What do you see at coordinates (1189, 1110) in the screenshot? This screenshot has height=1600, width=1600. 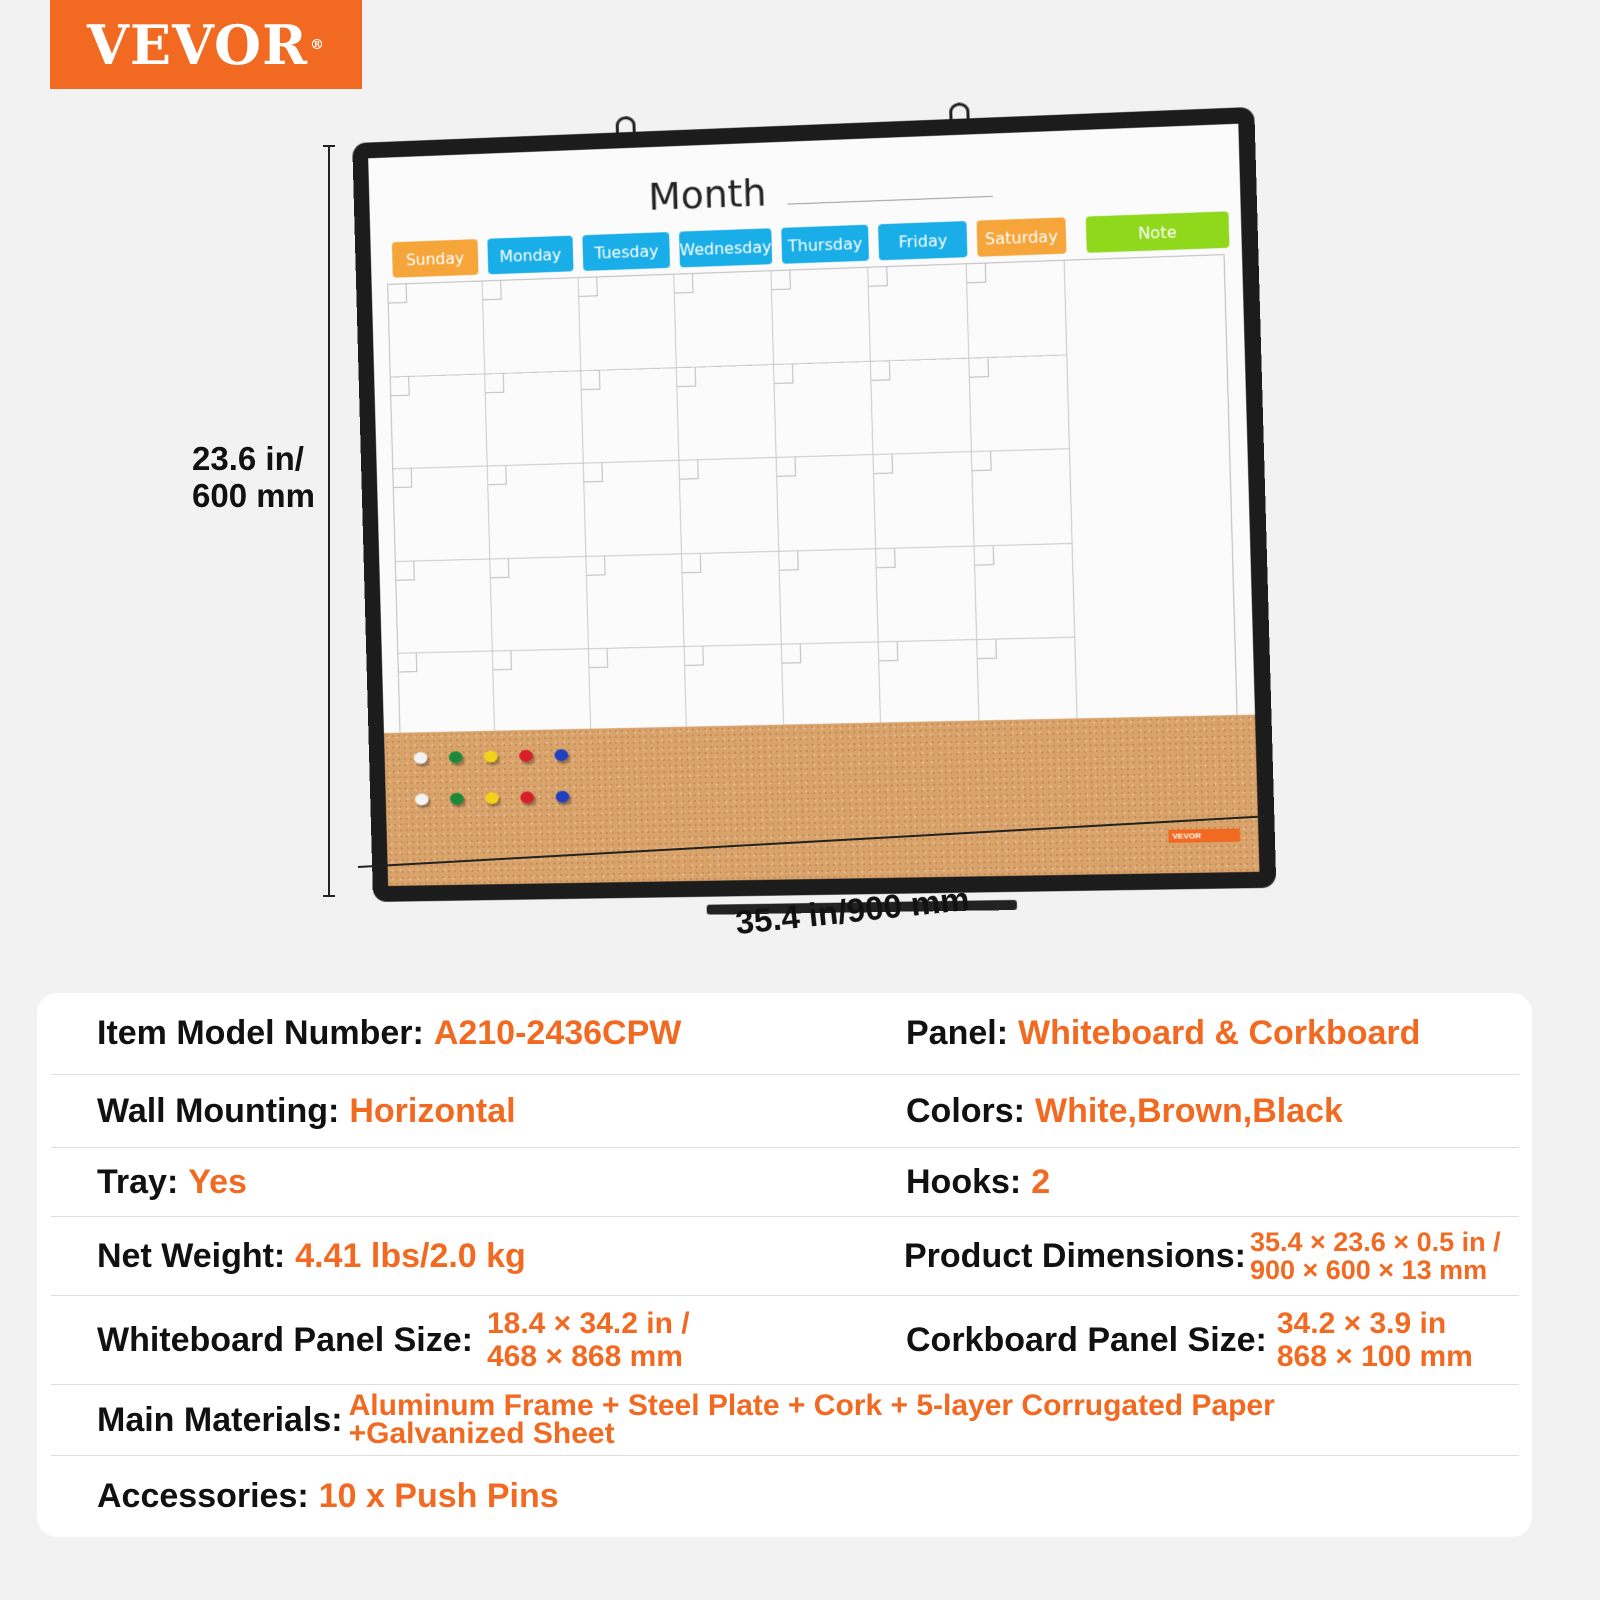 I see `spec-value: White,Brown,Black` at bounding box center [1189, 1110].